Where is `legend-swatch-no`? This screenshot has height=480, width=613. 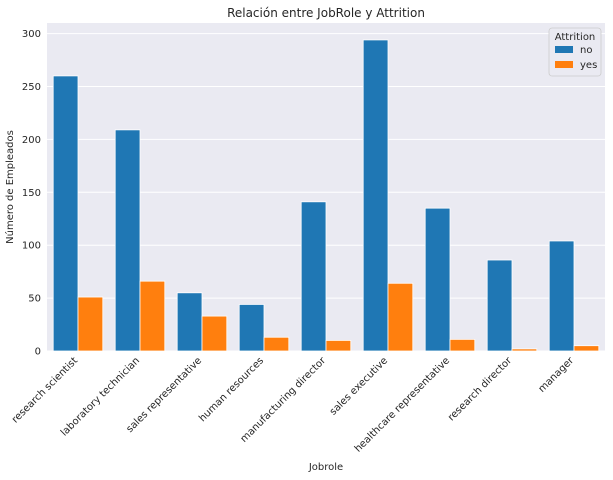 legend-swatch-no is located at coordinates (564, 49).